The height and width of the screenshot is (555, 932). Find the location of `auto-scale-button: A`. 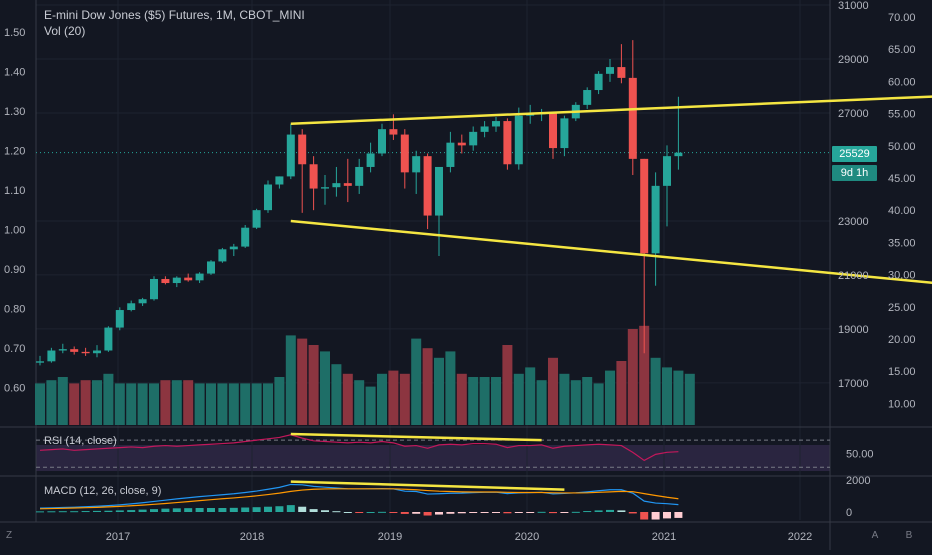

auto-scale-button: A is located at coordinates (875, 535).